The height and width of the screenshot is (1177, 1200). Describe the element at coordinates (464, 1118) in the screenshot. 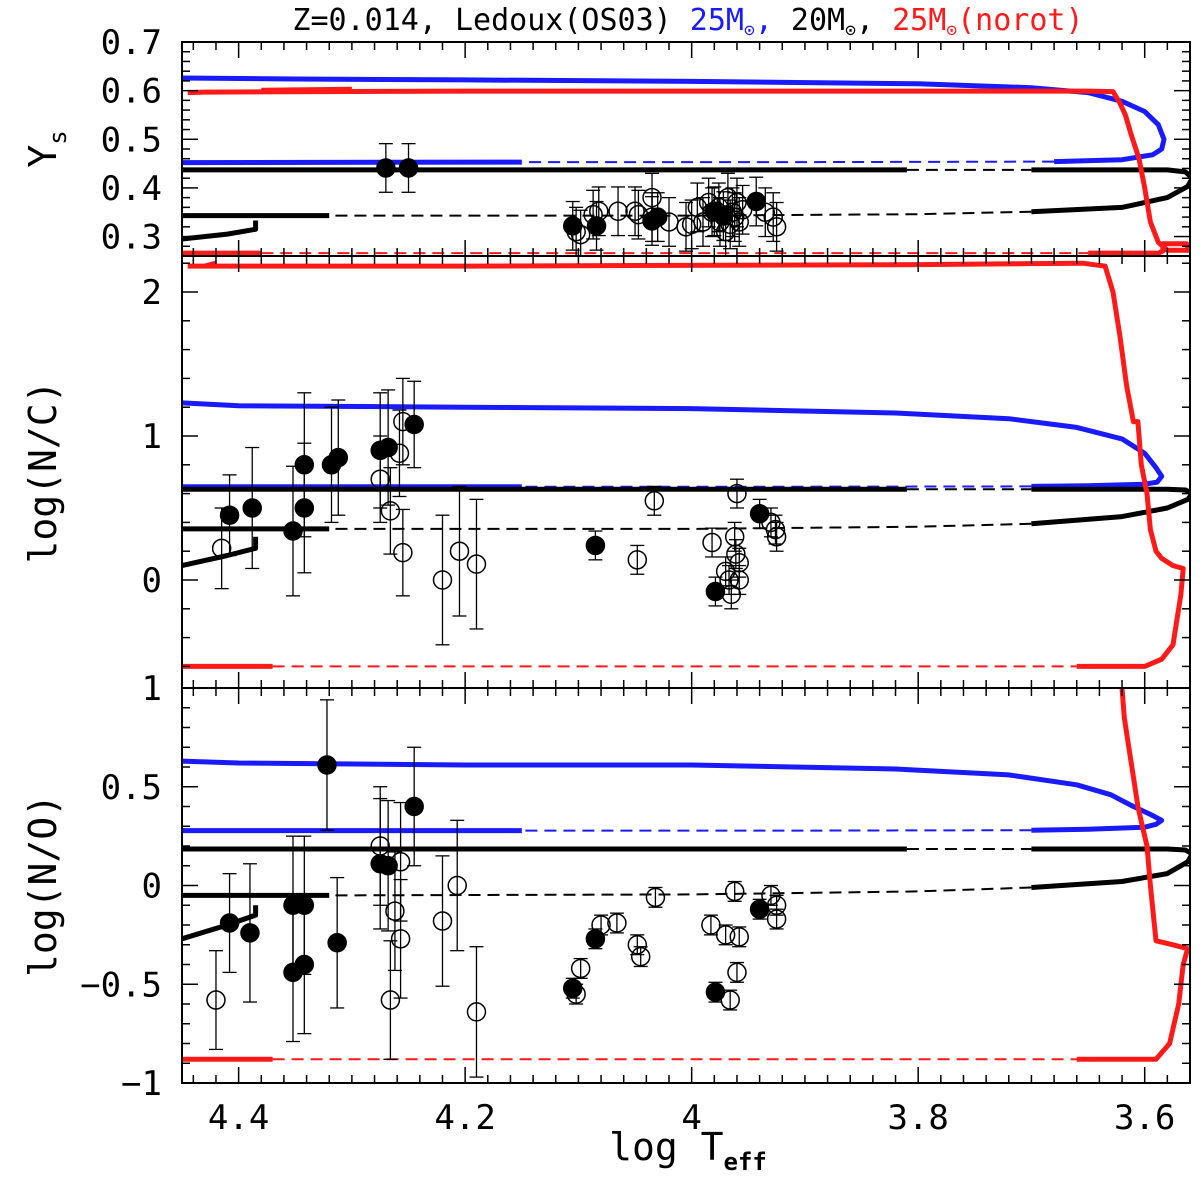

I see `x-tick-label: 4.2` at that location.